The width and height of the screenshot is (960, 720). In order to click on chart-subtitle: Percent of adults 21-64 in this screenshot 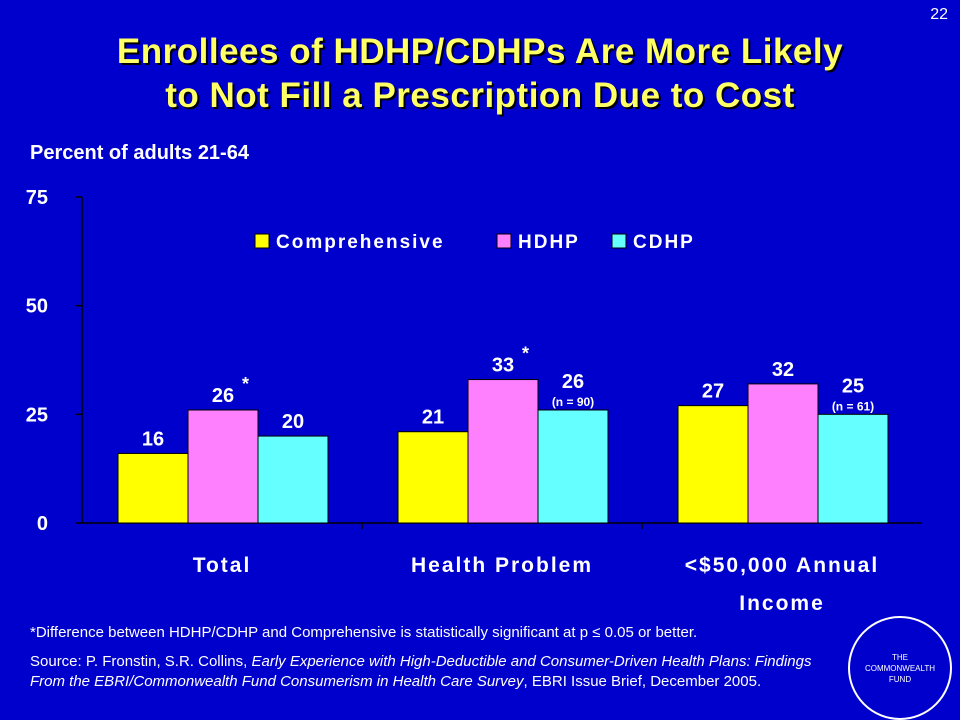, I will do `click(139, 153)`.